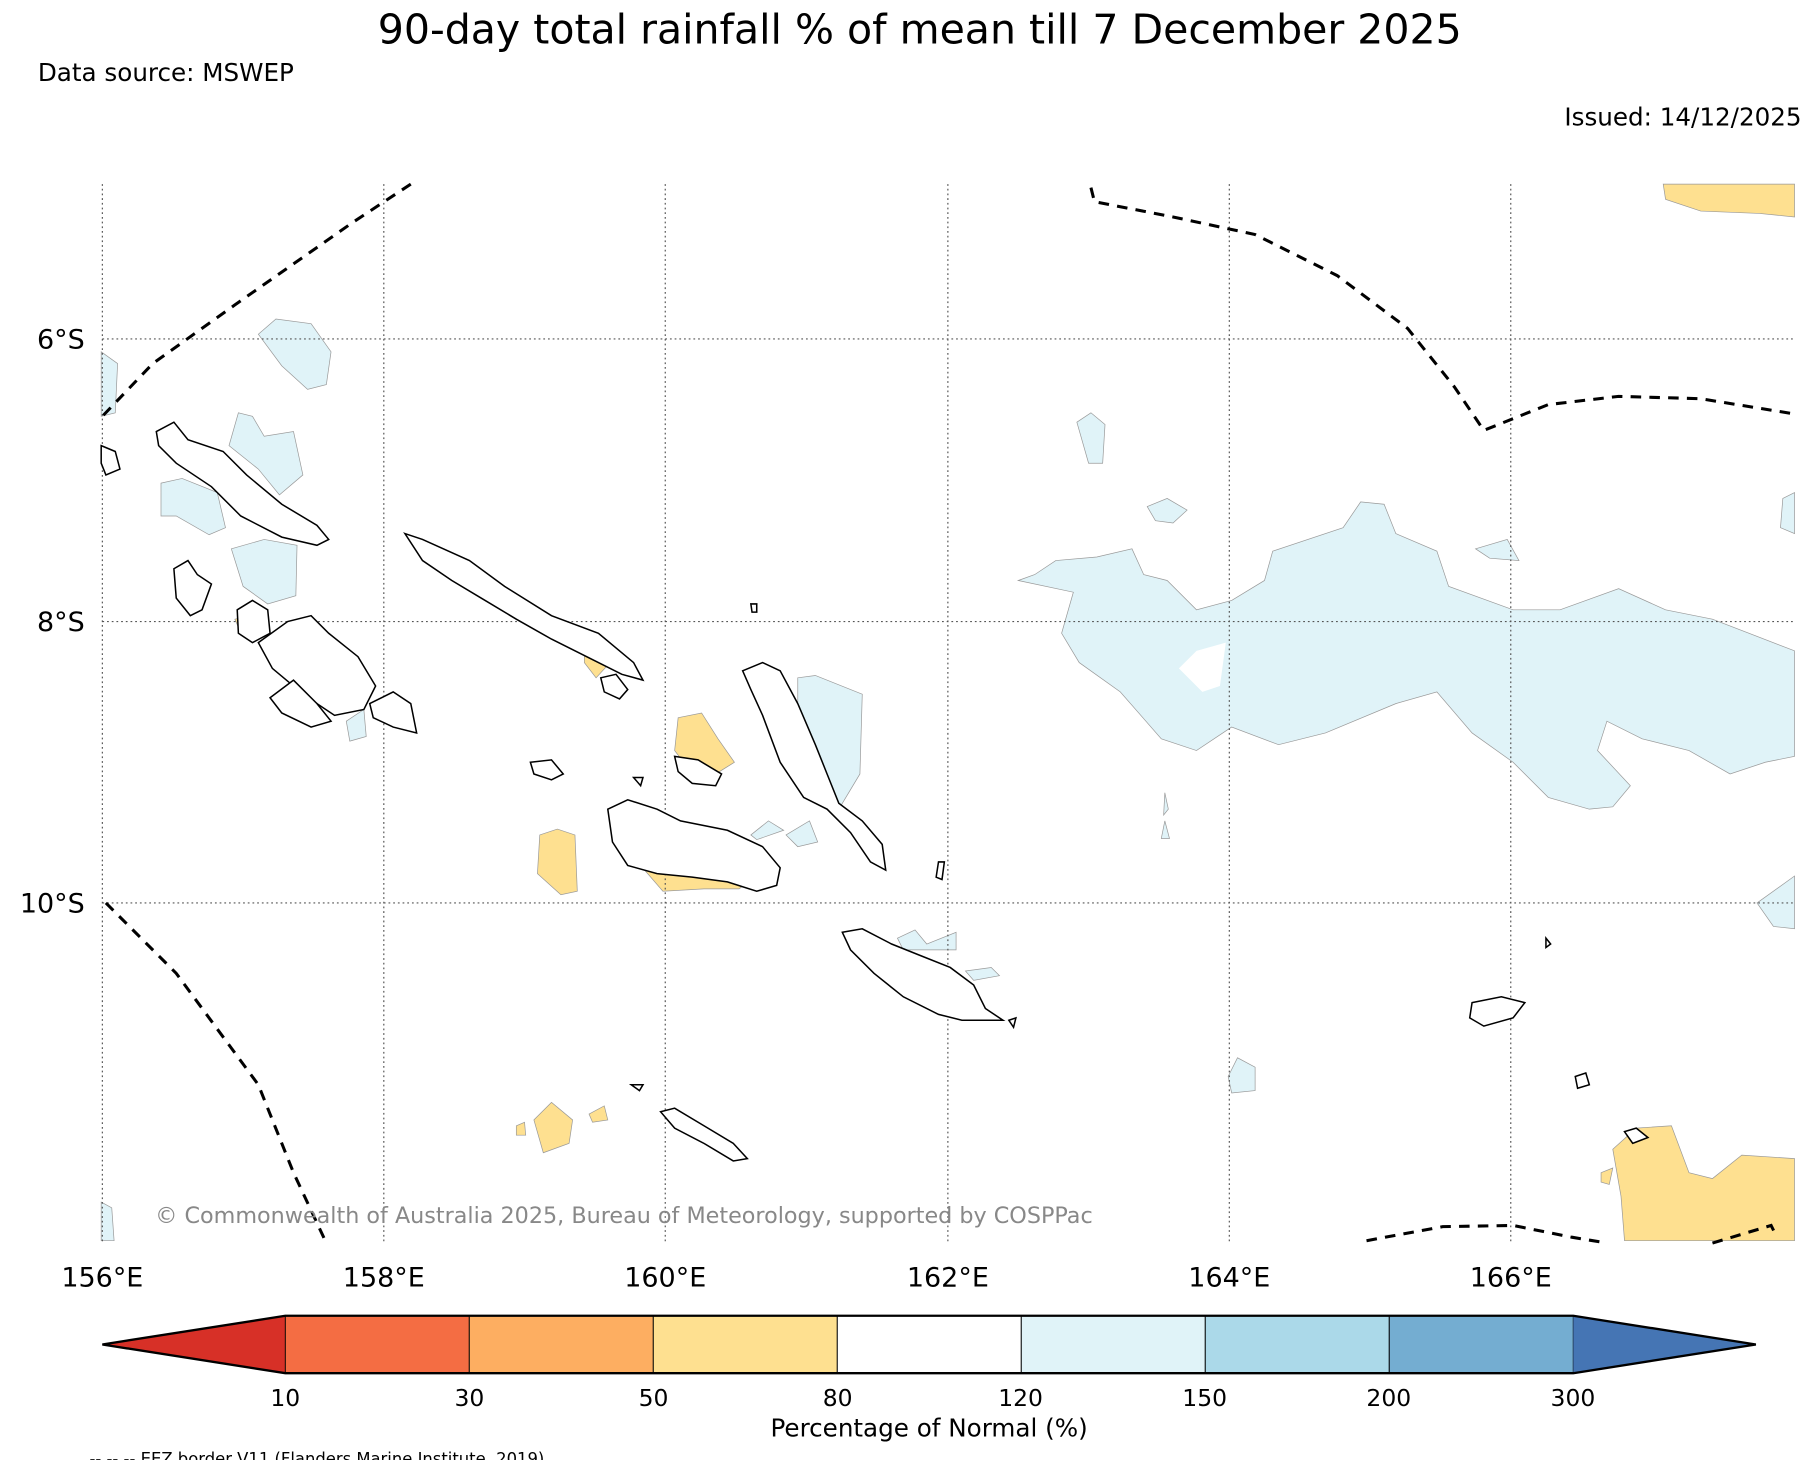 This screenshot has height=1460, width=1816. Describe the element at coordinates (665, 1277) in the screenshot. I see `lon-label: 160°E` at that location.